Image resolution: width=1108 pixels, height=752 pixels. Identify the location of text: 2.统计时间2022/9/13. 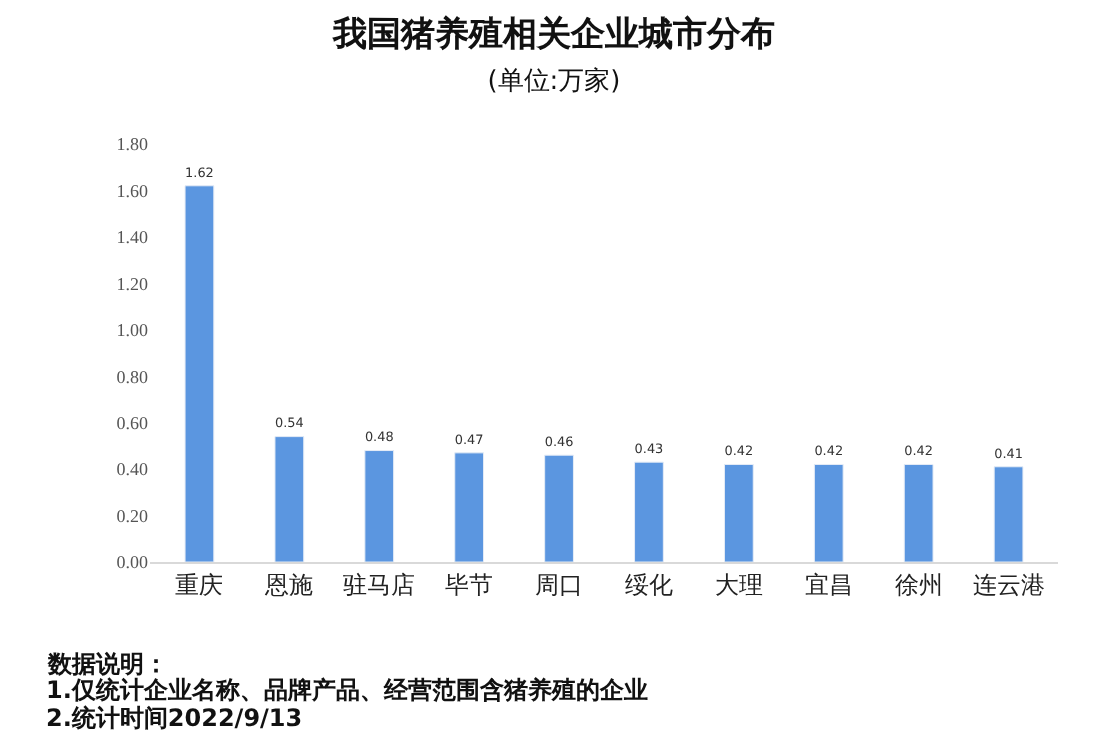
(174, 718).